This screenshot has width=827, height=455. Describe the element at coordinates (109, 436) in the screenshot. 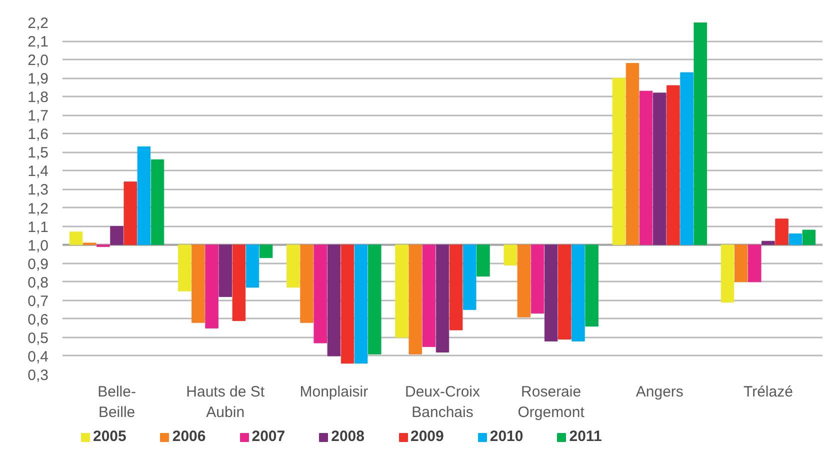

I see `legend-label: 2005` at that location.